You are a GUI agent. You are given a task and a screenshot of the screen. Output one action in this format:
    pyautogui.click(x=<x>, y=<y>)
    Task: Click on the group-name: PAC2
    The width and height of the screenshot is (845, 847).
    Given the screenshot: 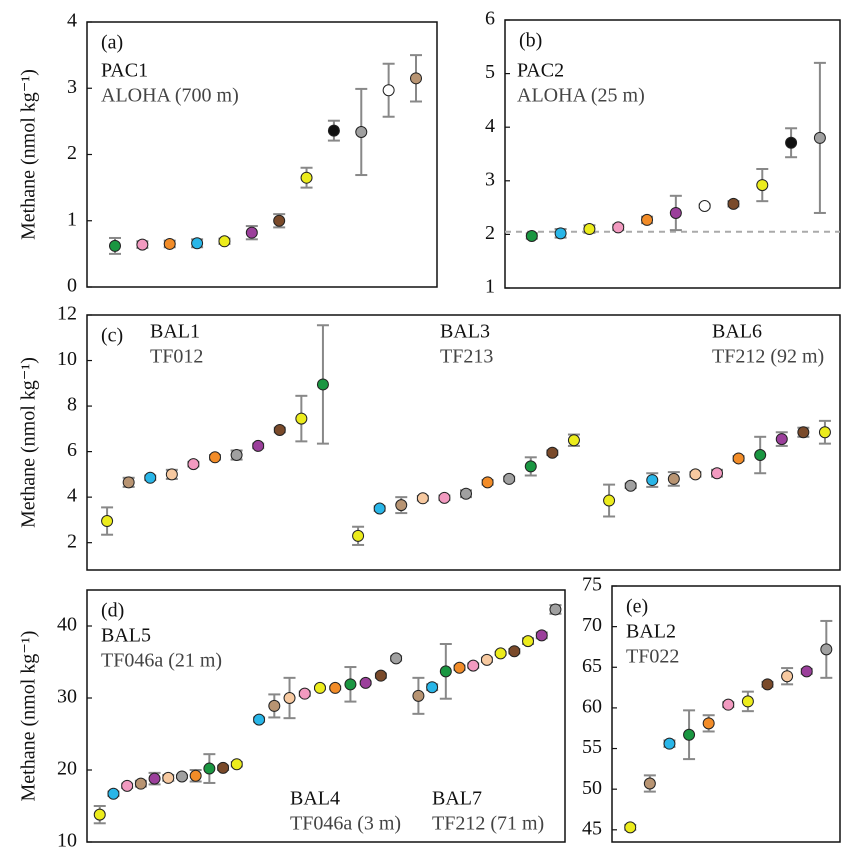 What is the action you would take?
    pyautogui.click(x=540, y=71)
    